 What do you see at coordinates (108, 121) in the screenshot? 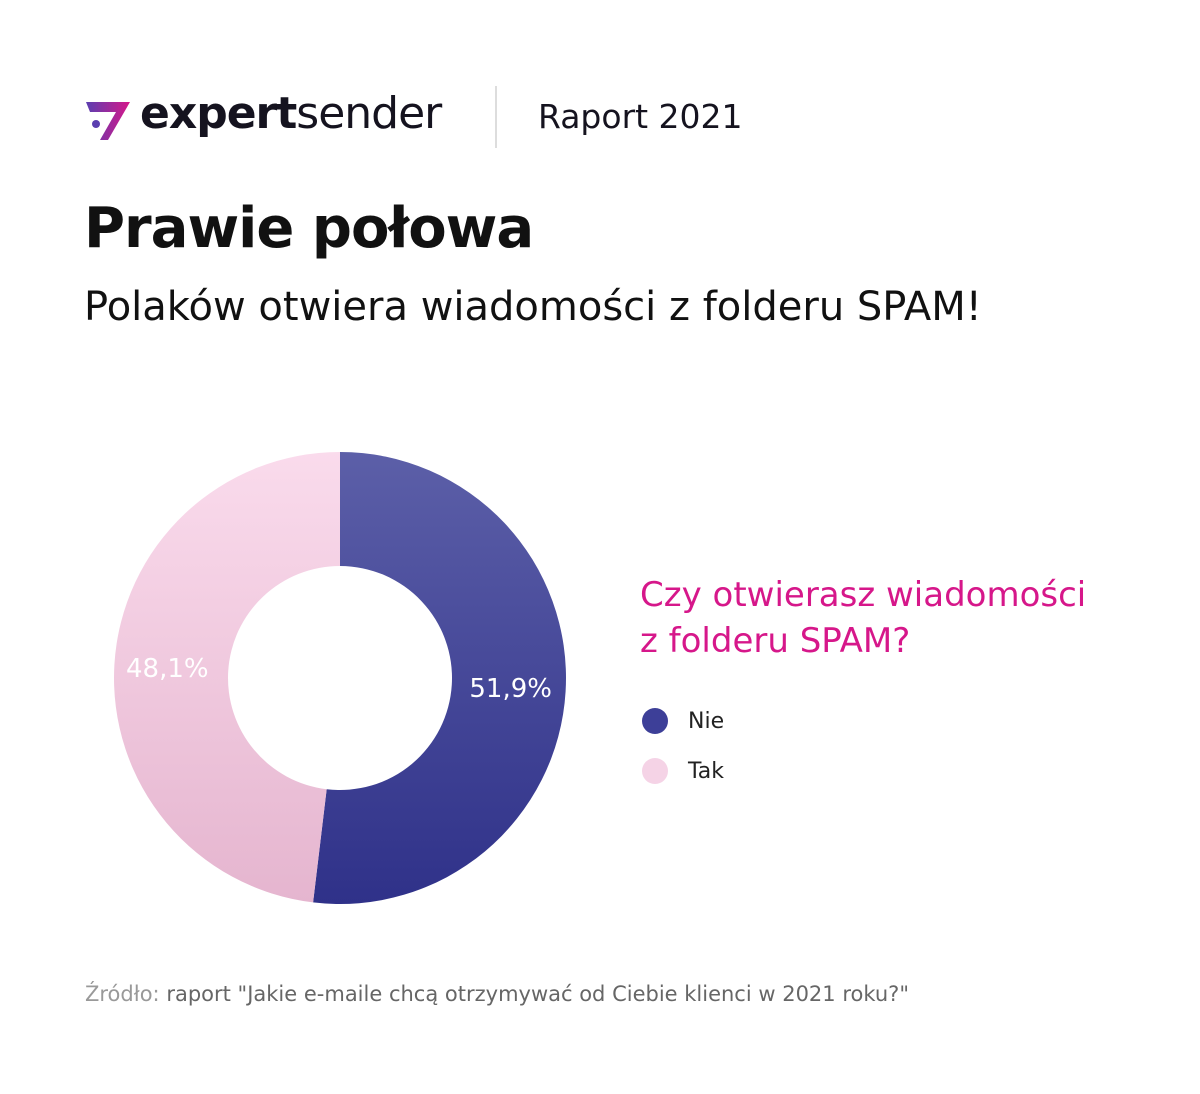
I see `expertsender-logo-icon` at bounding box center [108, 121].